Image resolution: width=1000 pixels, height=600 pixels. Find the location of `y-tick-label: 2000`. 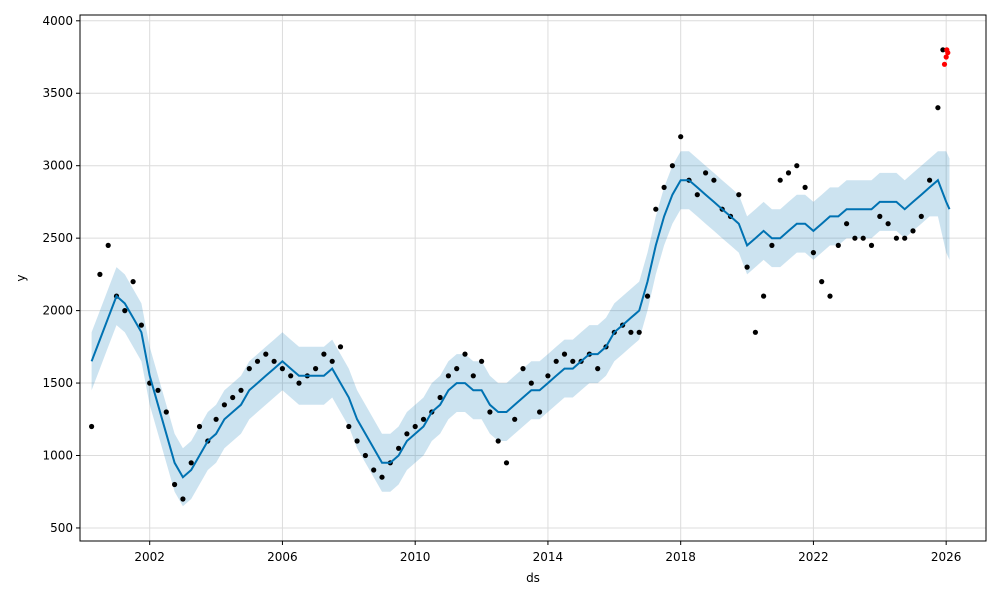

y-tick-label: 2000 is located at coordinates (57, 311).